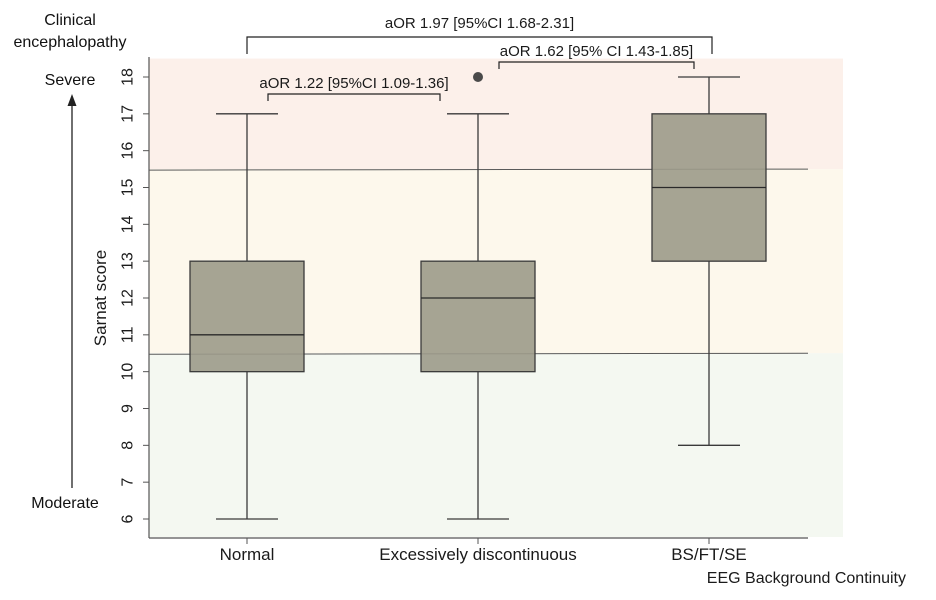 Image resolution: width=936 pixels, height=600 pixels. What do you see at coordinates (709, 554) in the screenshot?
I see `x-tick-label: BS/FT/SE` at bounding box center [709, 554].